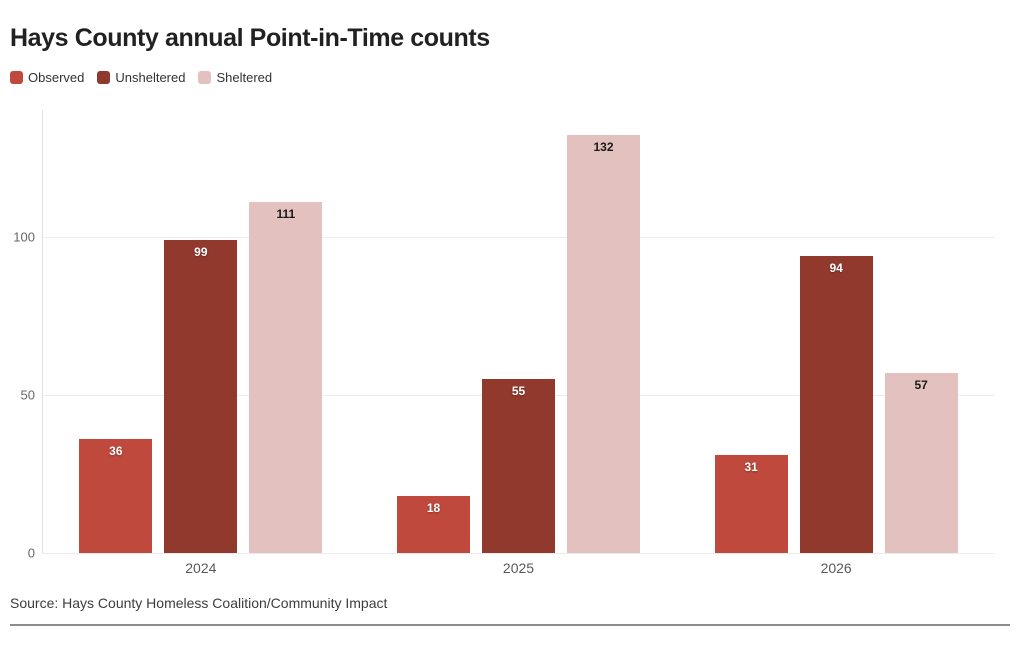  I want to click on bar-value-label-sheltered-2024: 111, so click(286, 213).